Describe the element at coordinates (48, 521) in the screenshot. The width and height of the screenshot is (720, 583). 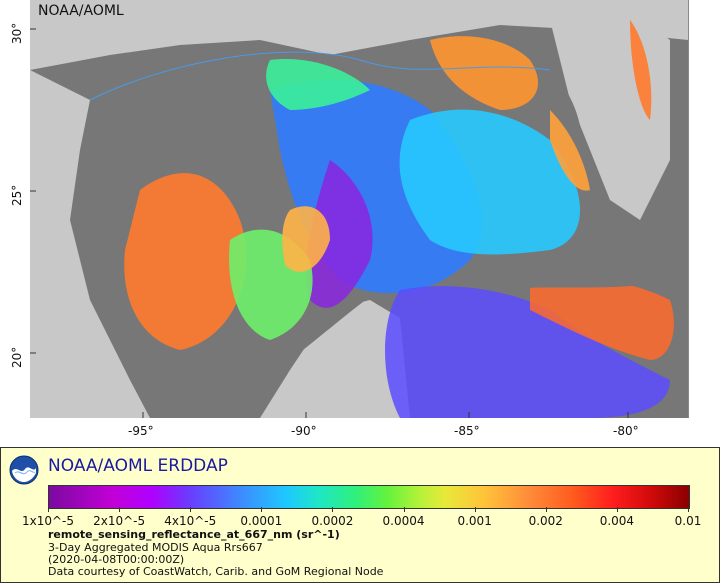
I see `colorbar-tick-label: 1x10^-5` at that location.